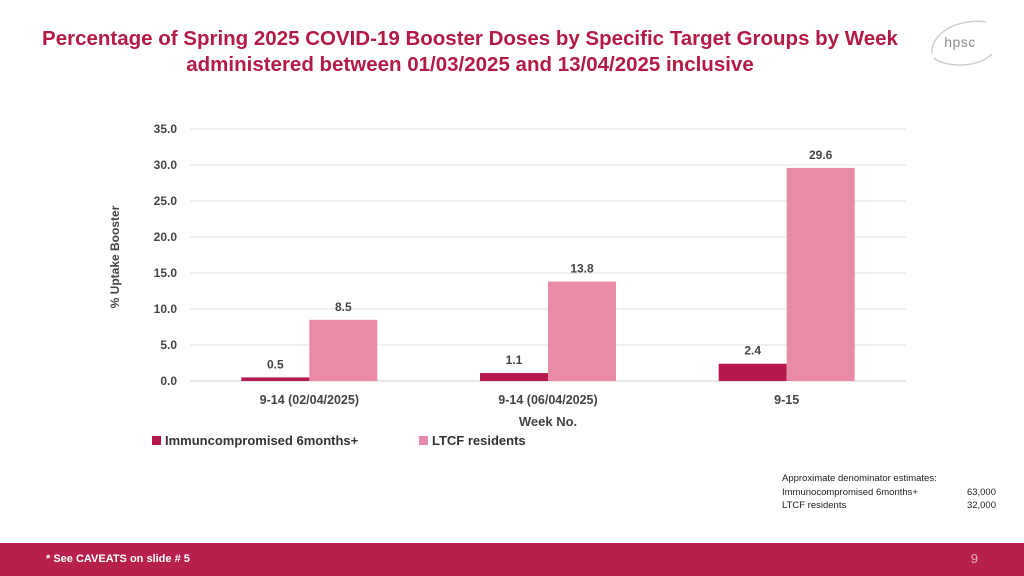 This screenshot has width=1024, height=576. I want to click on legend-label-series1: Immuncompromised 6months+, so click(262, 440).